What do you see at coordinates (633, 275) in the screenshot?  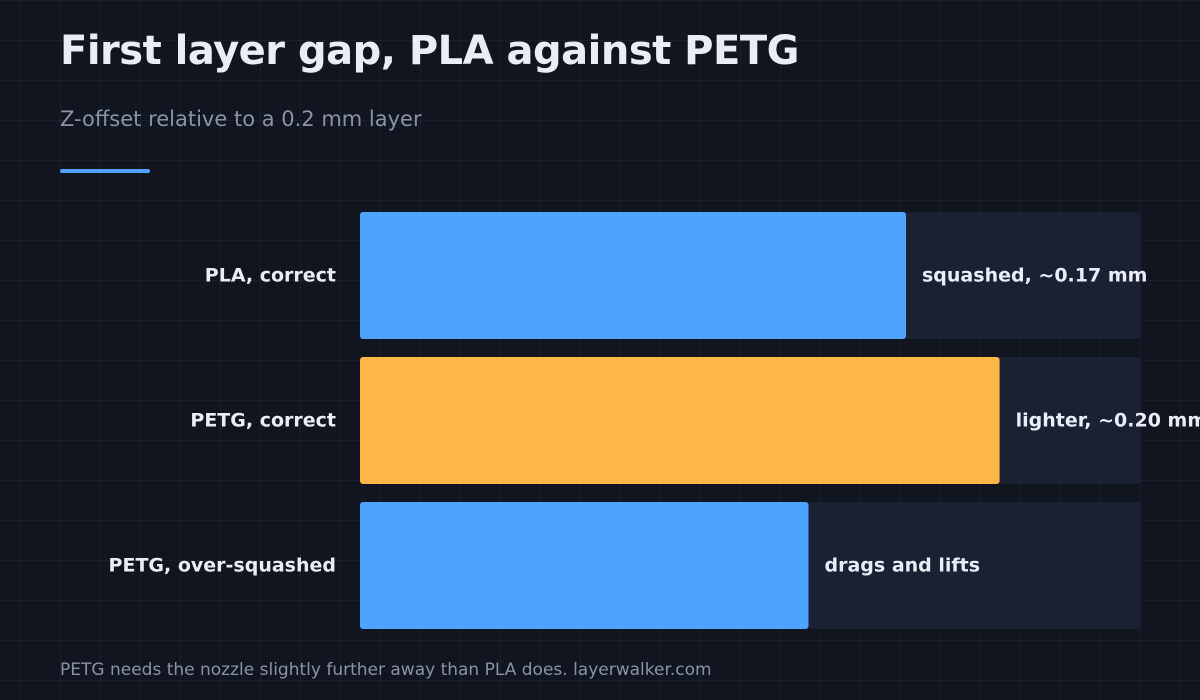 I see `bar-pla-correct` at bounding box center [633, 275].